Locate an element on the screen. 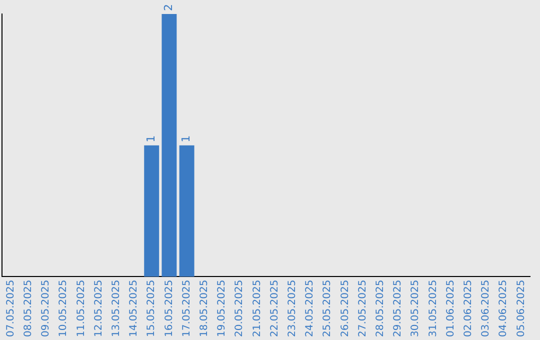 This screenshot has width=540, height=340. x-tick-label: 07.05.2025 is located at coordinates (10, 309).